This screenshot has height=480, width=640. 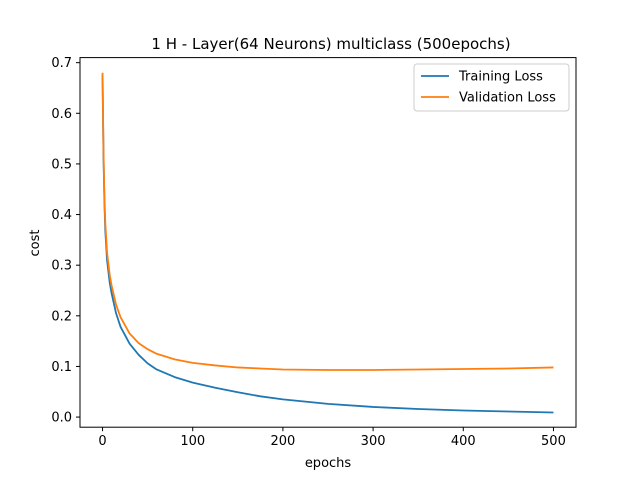 I want to click on x-tick-label: 400, so click(x=463, y=441).